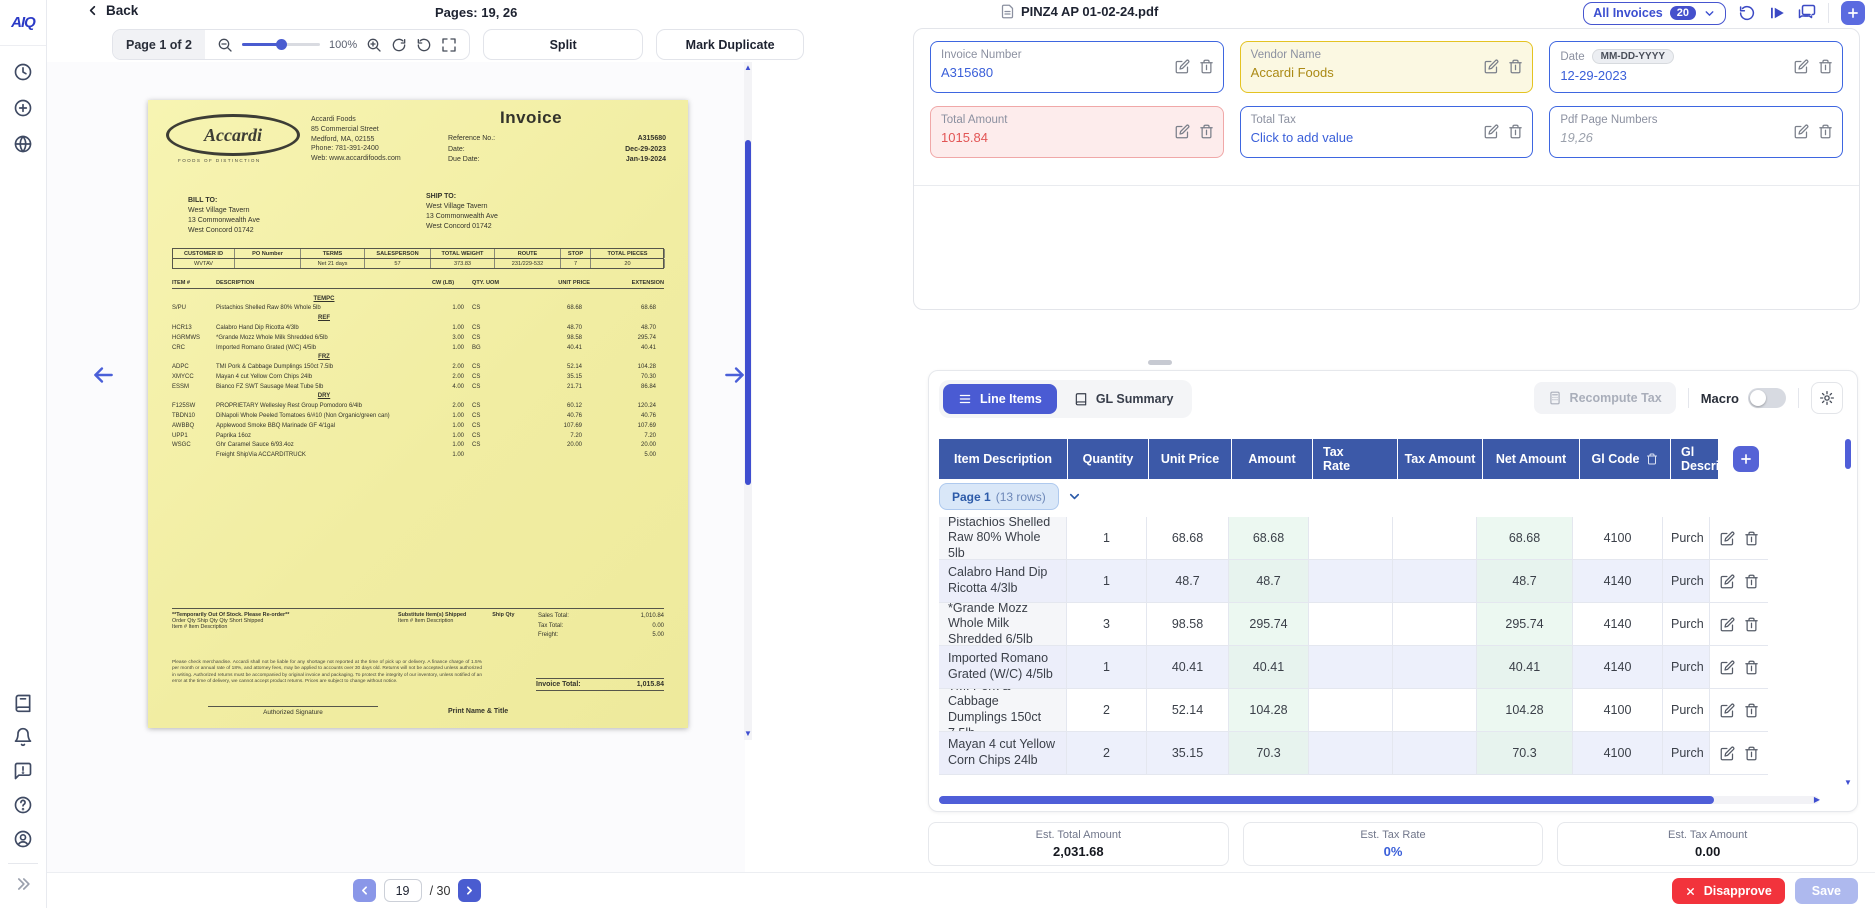 This screenshot has width=1875, height=908. What do you see at coordinates (999, 496) in the screenshot?
I see `page-group-chip: Page 1 (13 rows)` at bounding box center [999, 496].